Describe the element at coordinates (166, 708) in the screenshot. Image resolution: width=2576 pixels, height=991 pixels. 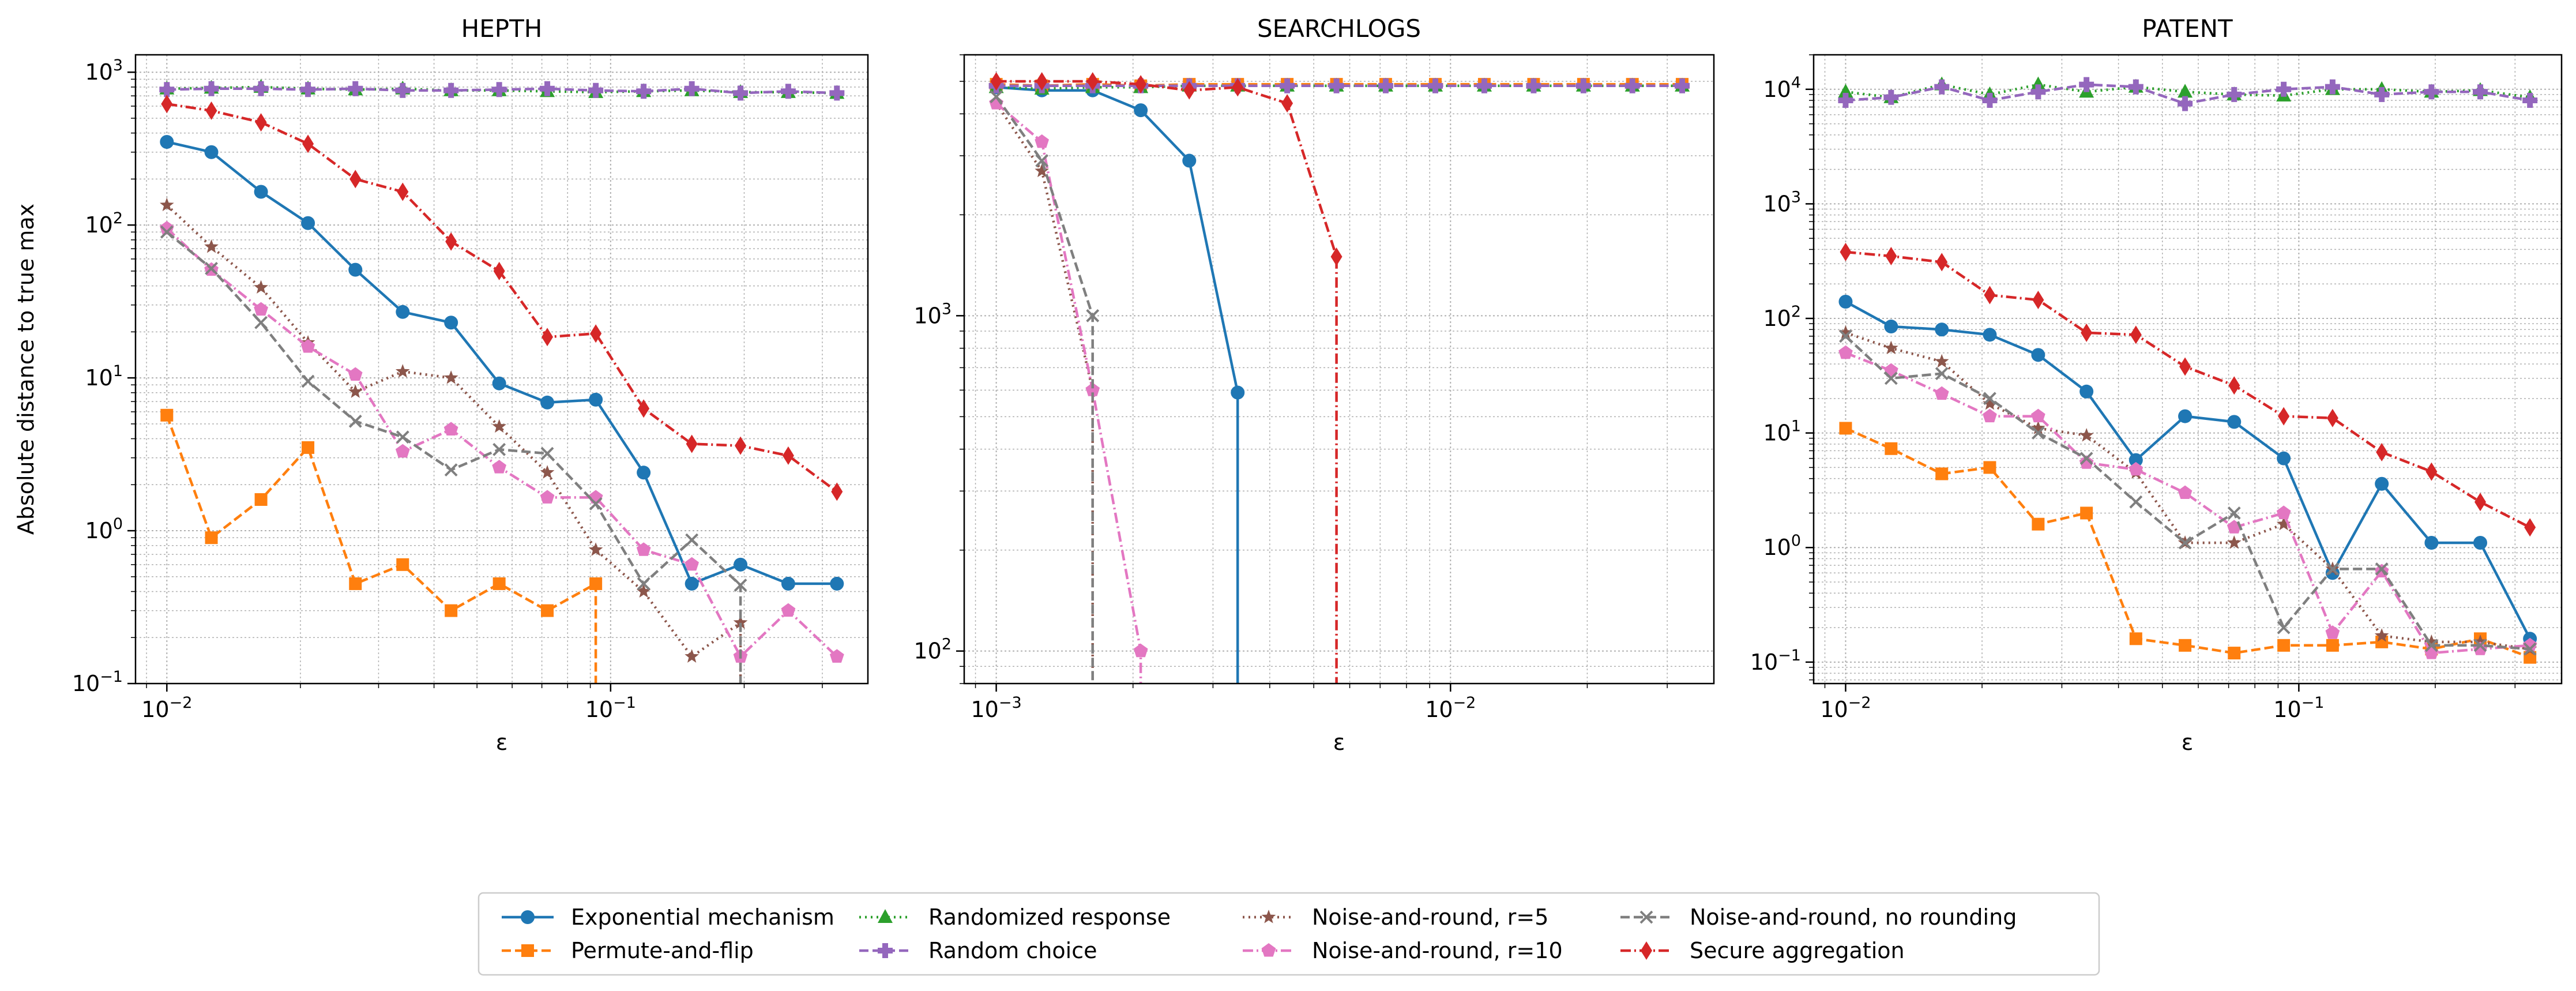
I see `x-tick-label: 10⁻²` at that location.